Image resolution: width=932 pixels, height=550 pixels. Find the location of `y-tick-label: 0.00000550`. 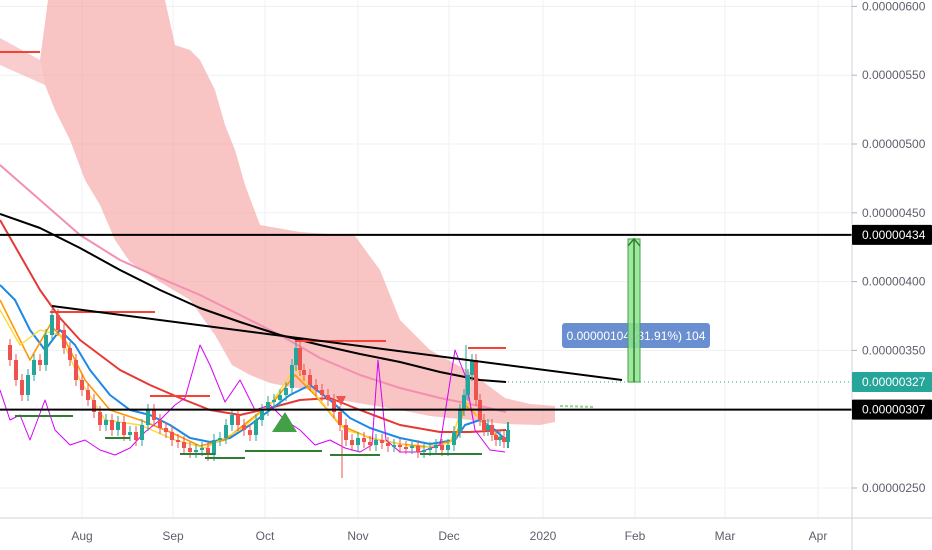

y-tick-label: 0.00000550 is located at coordinates (894, 75).